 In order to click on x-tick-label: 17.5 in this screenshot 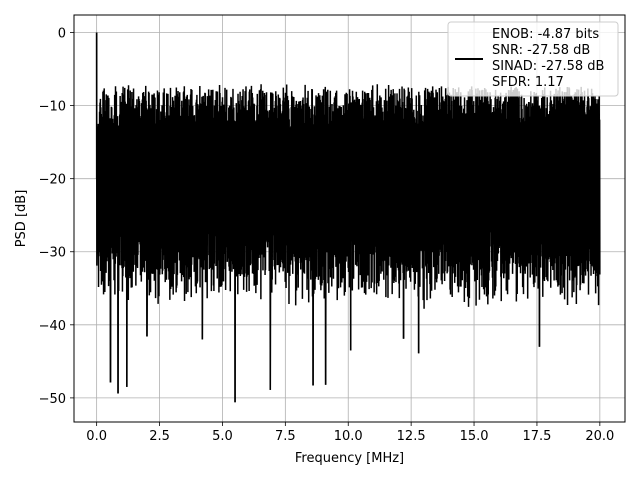, I will do `click(536, 436)`.